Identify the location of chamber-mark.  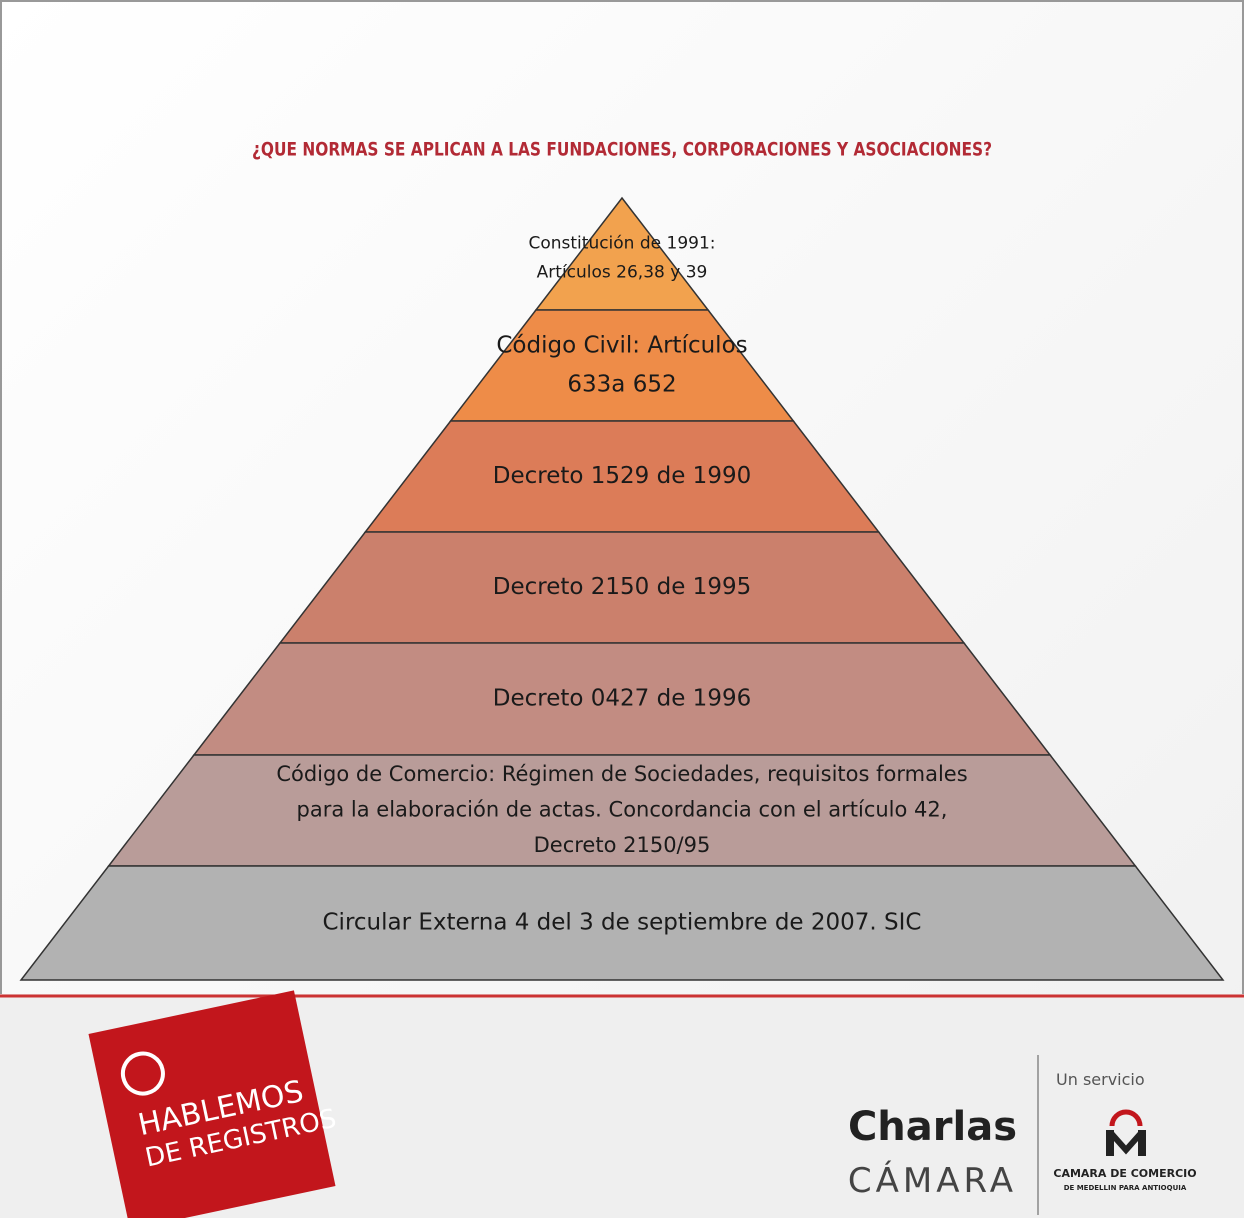
(1126, 1132).